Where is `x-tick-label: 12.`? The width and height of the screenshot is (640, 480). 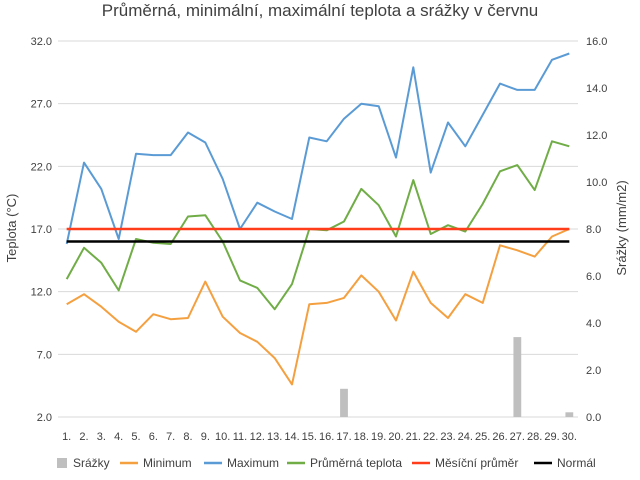 x-tick-label: 12. is located at coordinates (257, 437).